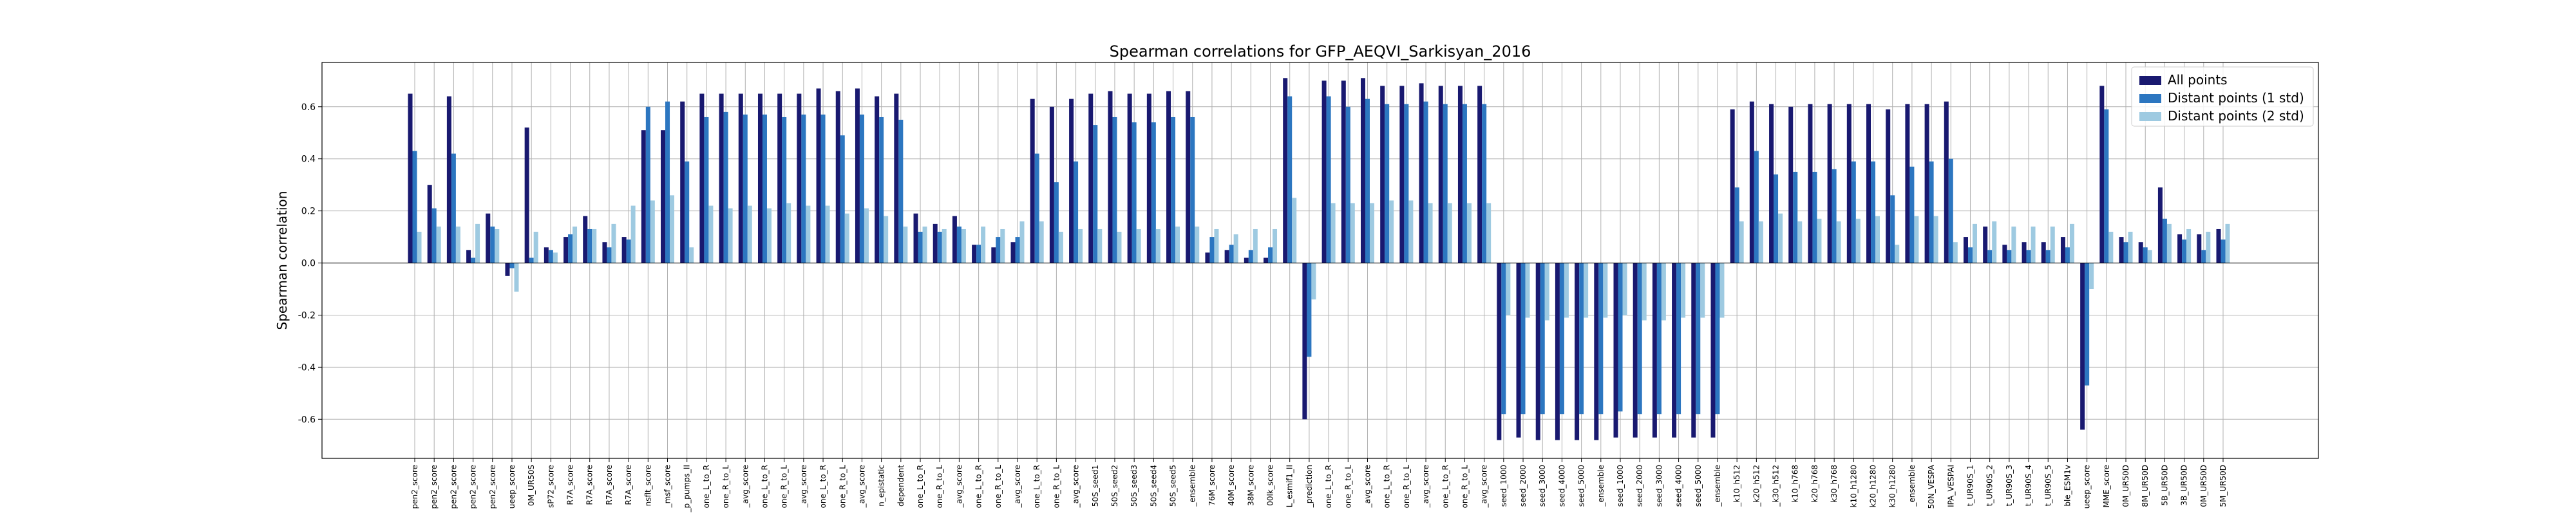 This screenshot has width=2576, height=515. I want to click on x-tick-label: seed_5000, so click(1698, 486).